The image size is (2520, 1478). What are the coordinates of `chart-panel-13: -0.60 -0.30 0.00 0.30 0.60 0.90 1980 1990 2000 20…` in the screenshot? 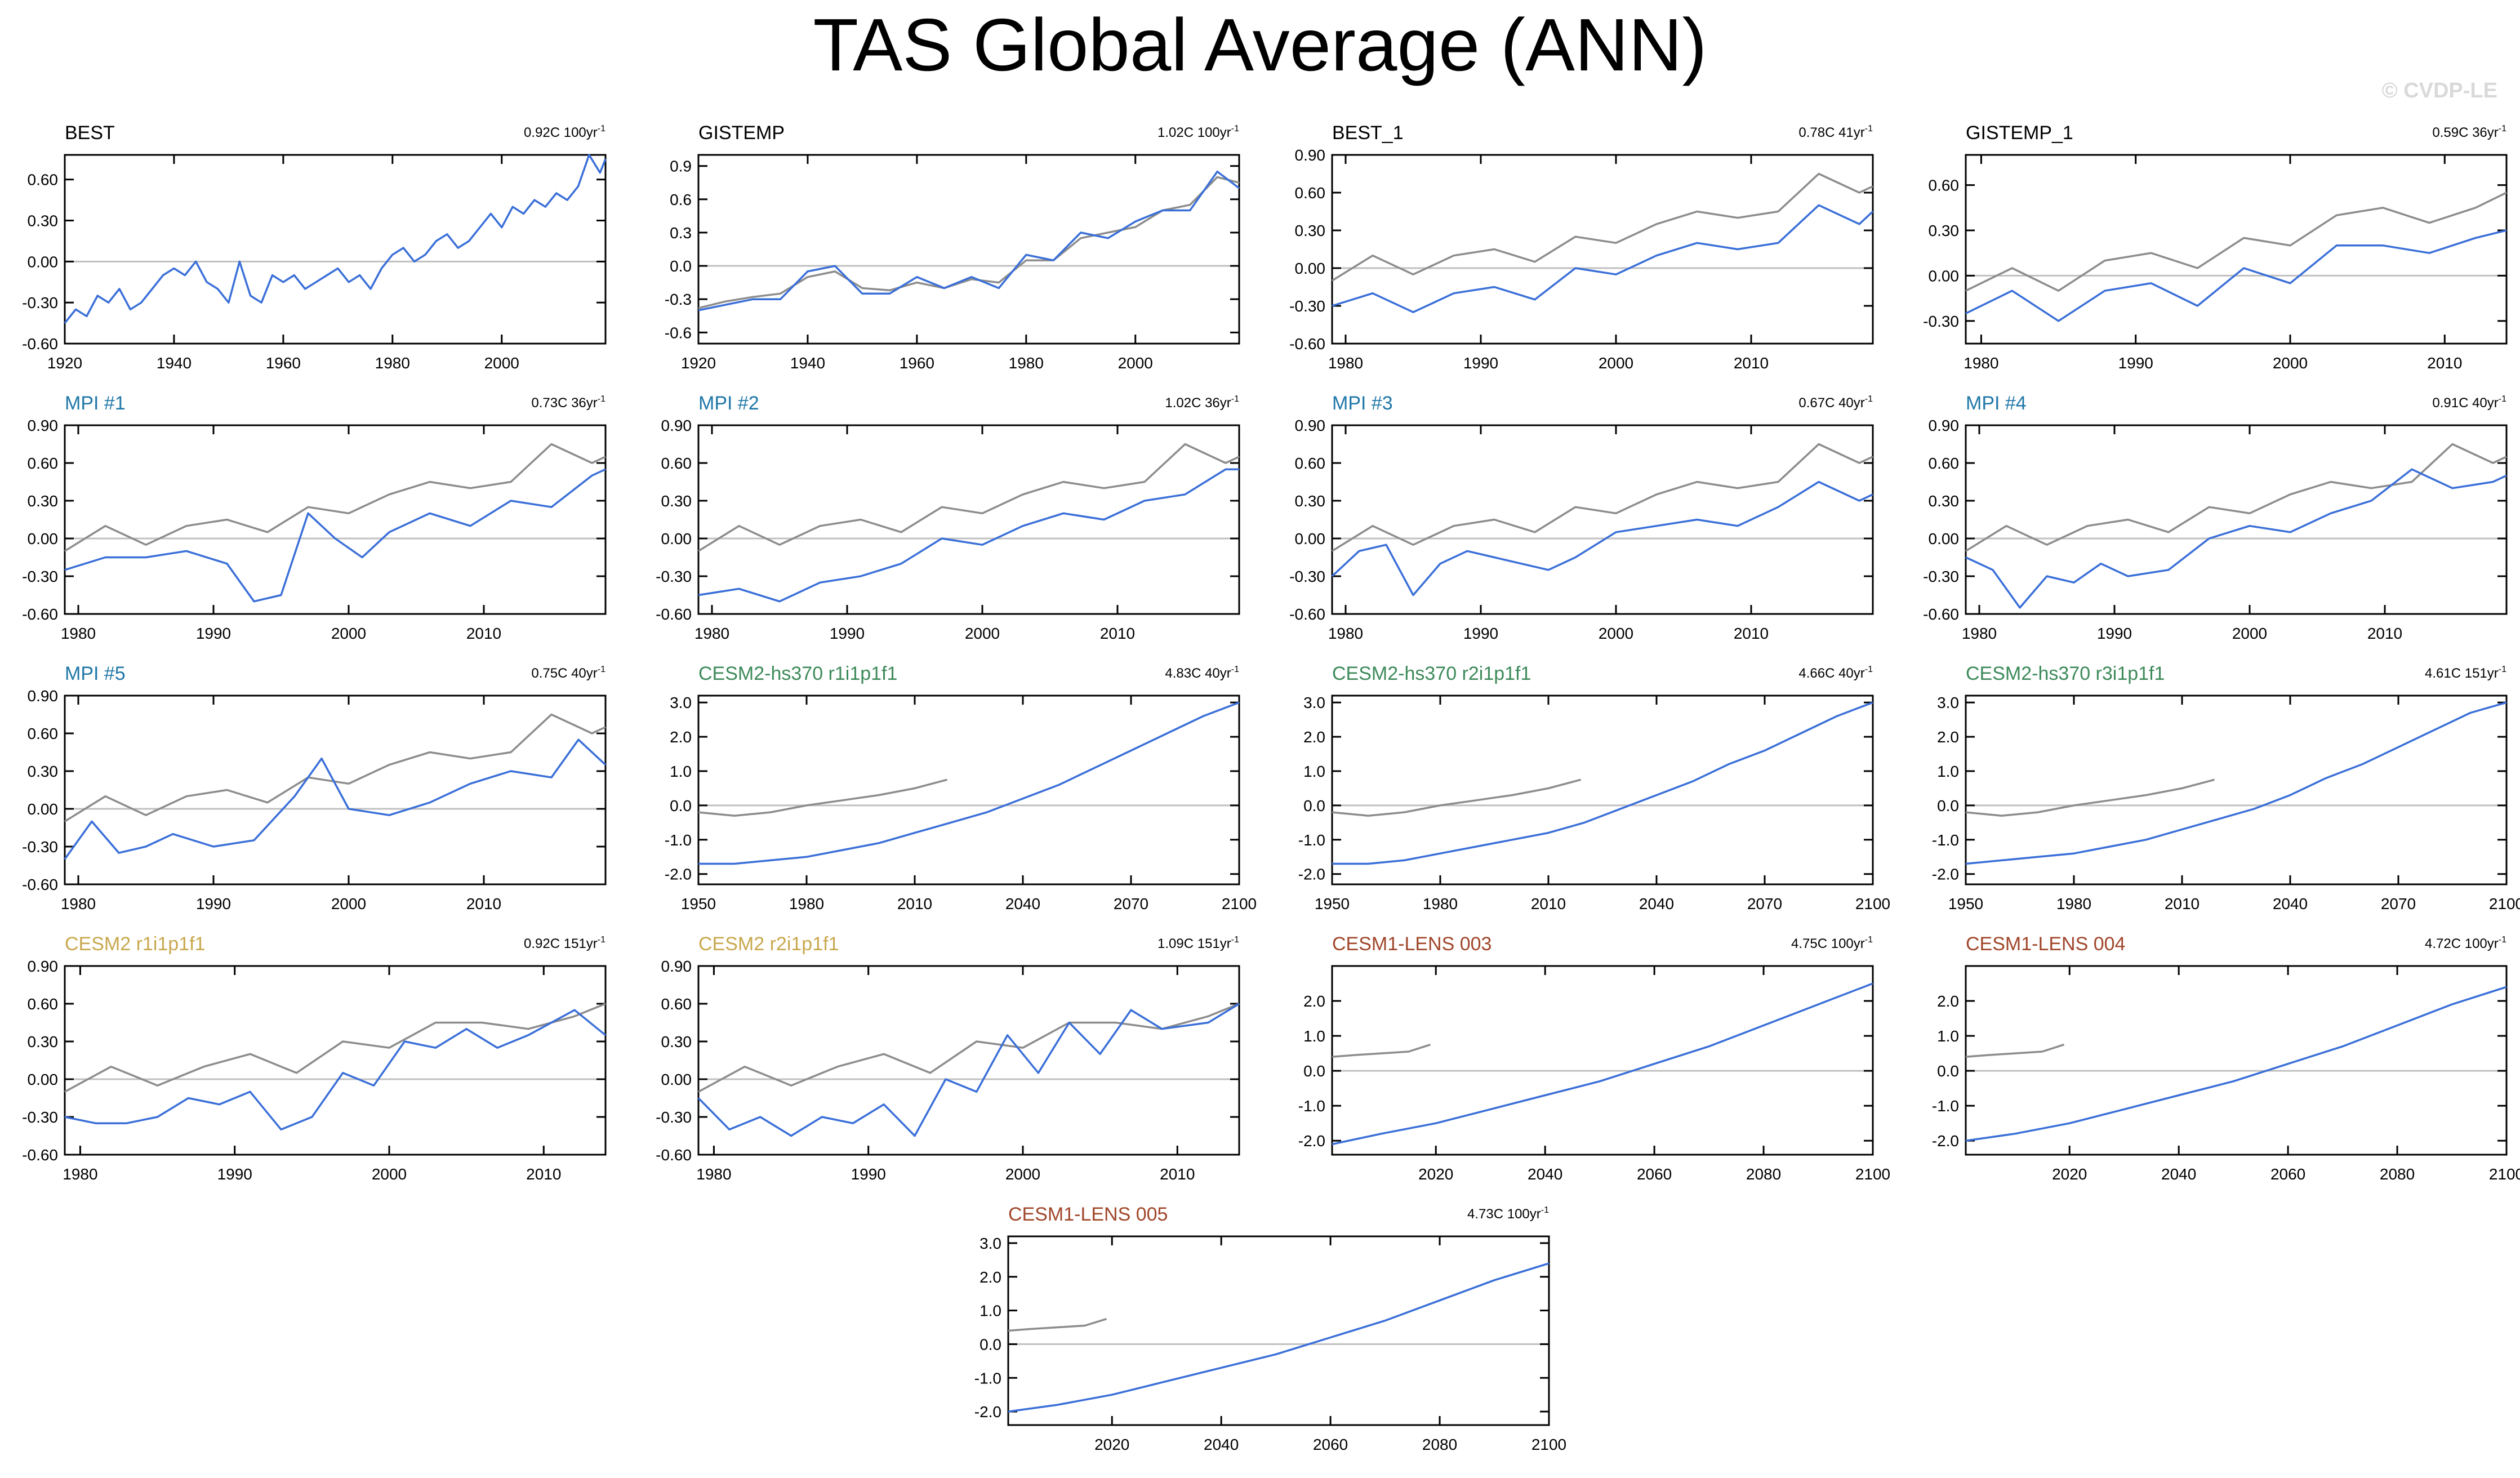 It's located at (314, 1058).